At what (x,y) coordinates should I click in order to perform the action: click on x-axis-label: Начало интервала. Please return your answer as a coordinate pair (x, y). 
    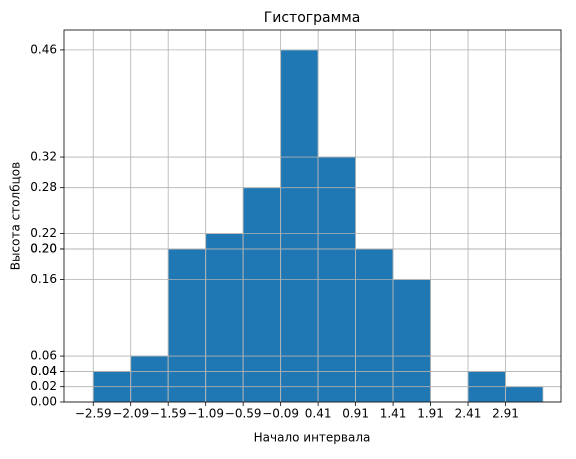
    Looking at the image, I should click on (312, 438).